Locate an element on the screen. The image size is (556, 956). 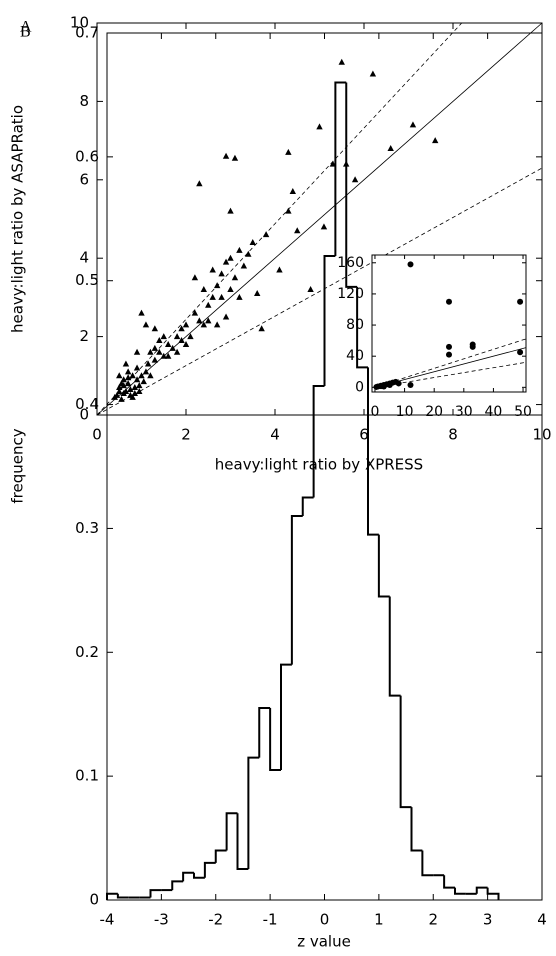
x-tick-label: 40 is located at coordinates (494, 412).